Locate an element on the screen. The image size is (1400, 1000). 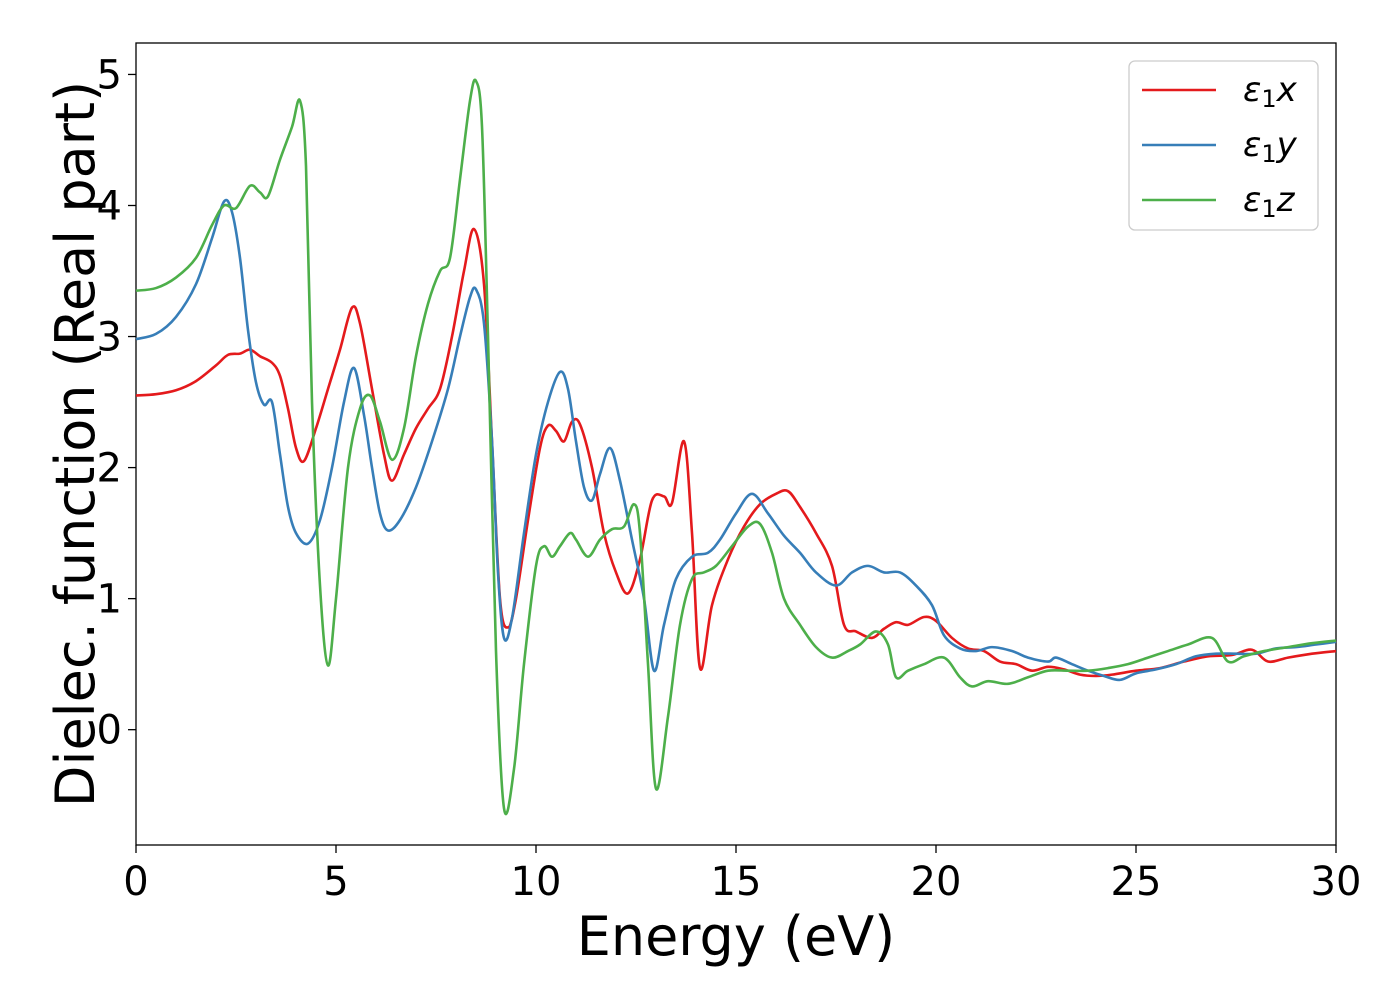
x-tick-label: 0 is located at coordinates (135, 882).